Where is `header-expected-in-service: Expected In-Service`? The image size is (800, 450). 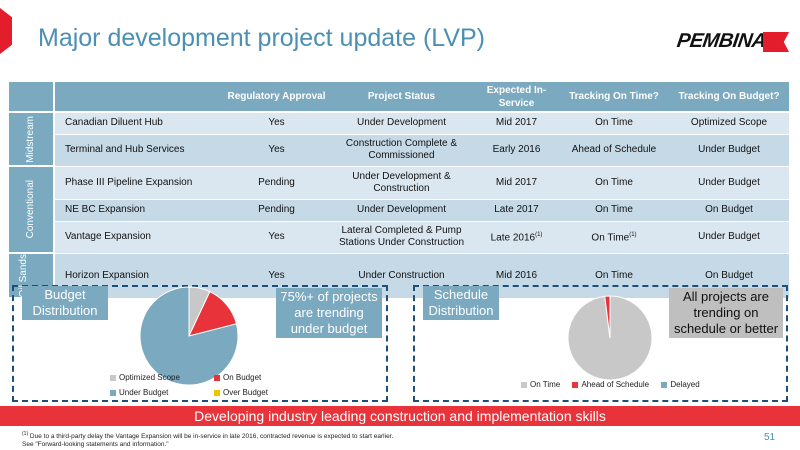
header-expected-in-service: Expected In-Service is located at coordinates (516, 97).